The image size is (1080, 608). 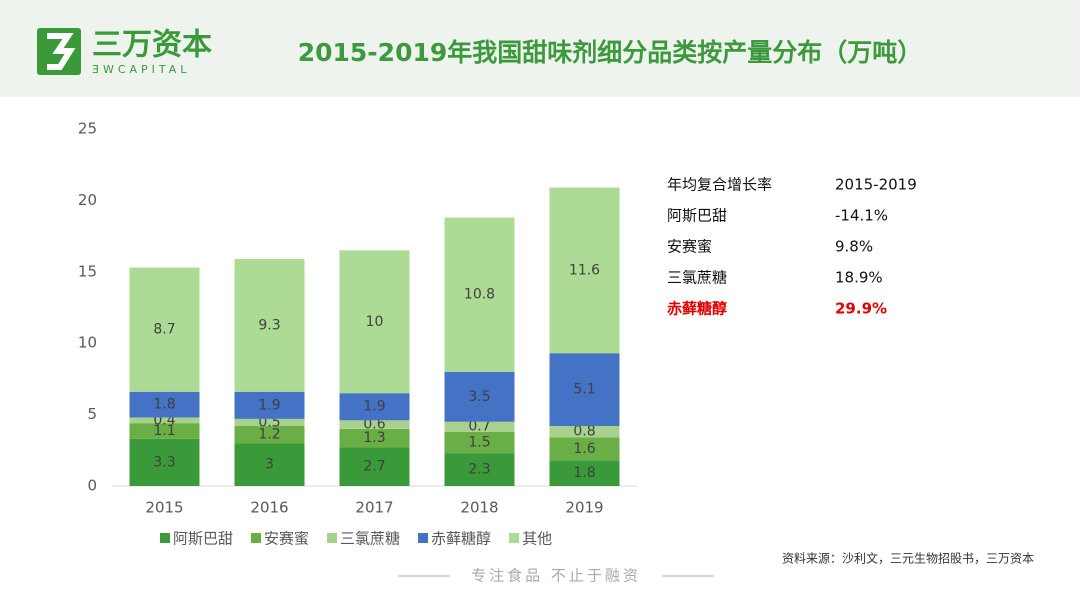 I want to click on data-label: 9.3, so click(x=269, y=325).